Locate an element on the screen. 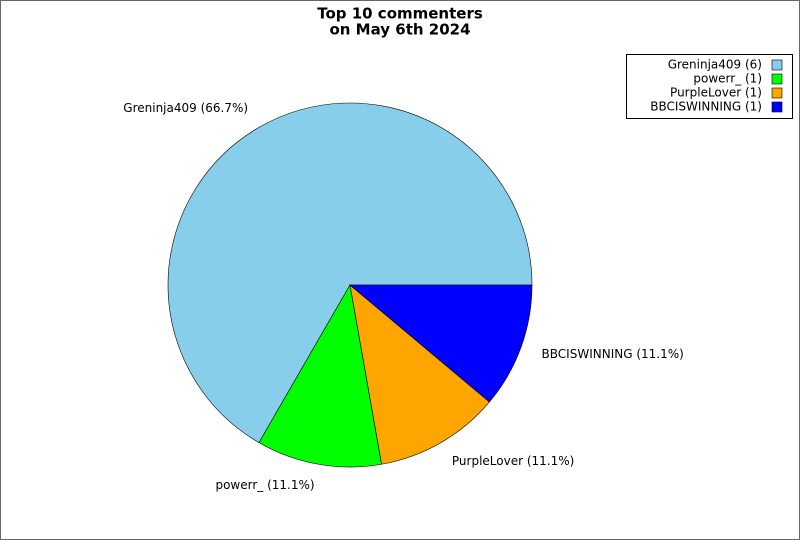 The width and height of the screenshot is (800, 540). legend-label: PurpleLover (1) is located at coordinates (716, 93).